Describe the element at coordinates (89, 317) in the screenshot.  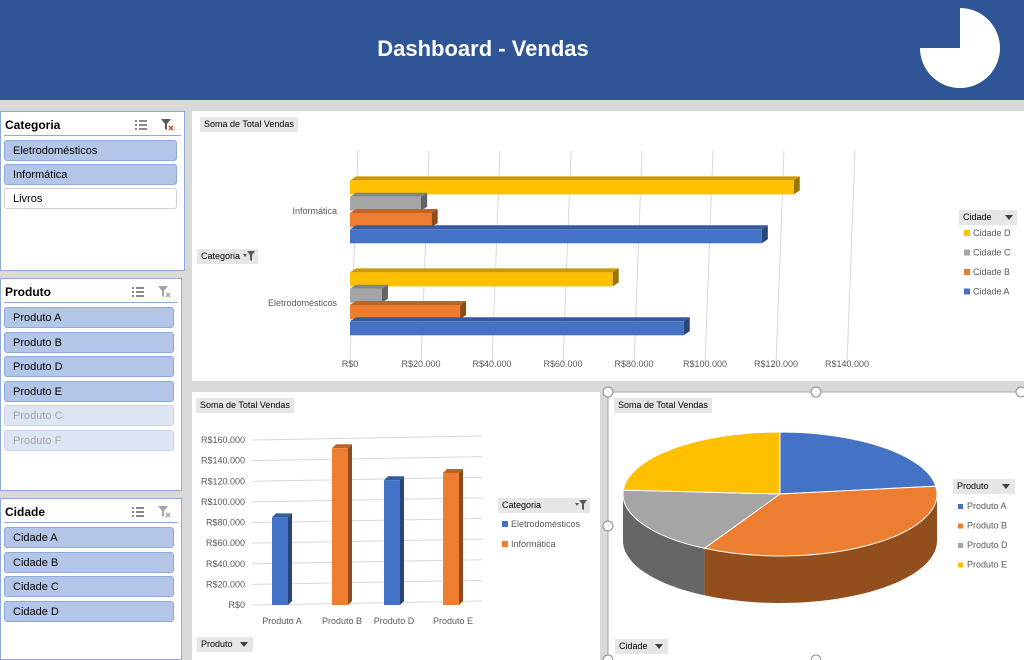
I see `slicer-item: Produto A` at that location.